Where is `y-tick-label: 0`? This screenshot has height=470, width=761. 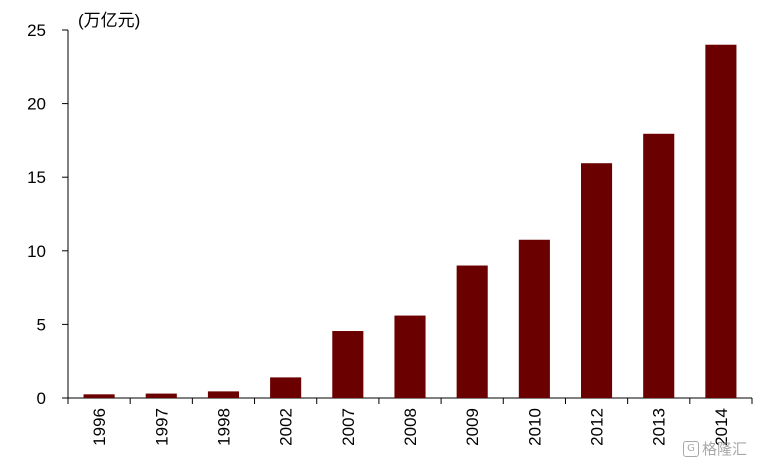 y-tick-label: 0 is located at coordinates (41, 398).